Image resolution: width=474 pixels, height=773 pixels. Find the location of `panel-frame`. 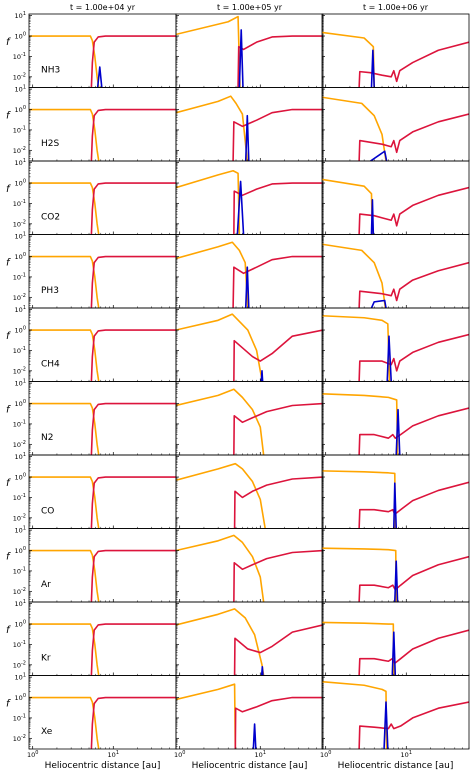

panel-frame is located at coordinates (395, 712).